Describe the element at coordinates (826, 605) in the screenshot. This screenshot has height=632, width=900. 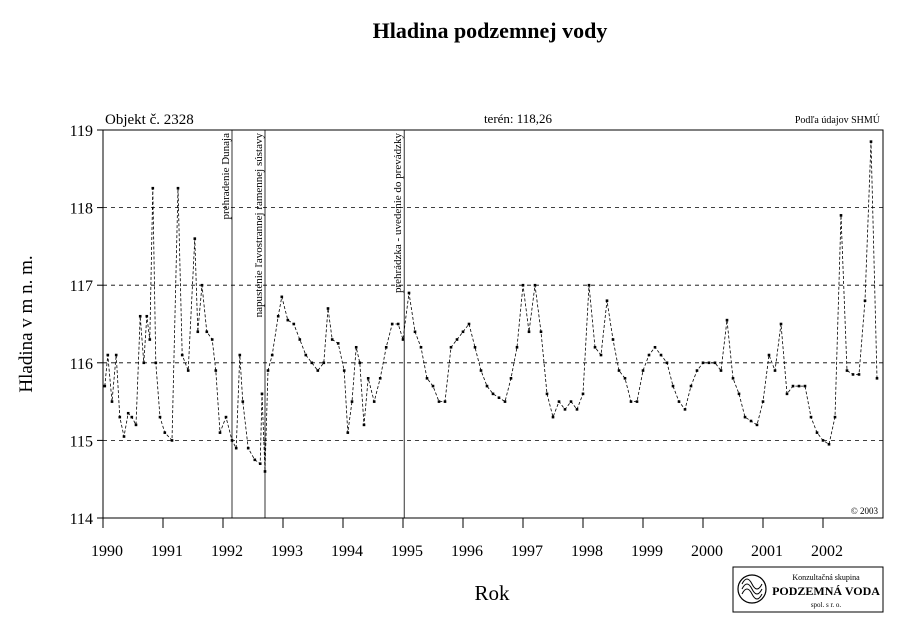
I see `logo-line3: spol. s r. o.` at that location.